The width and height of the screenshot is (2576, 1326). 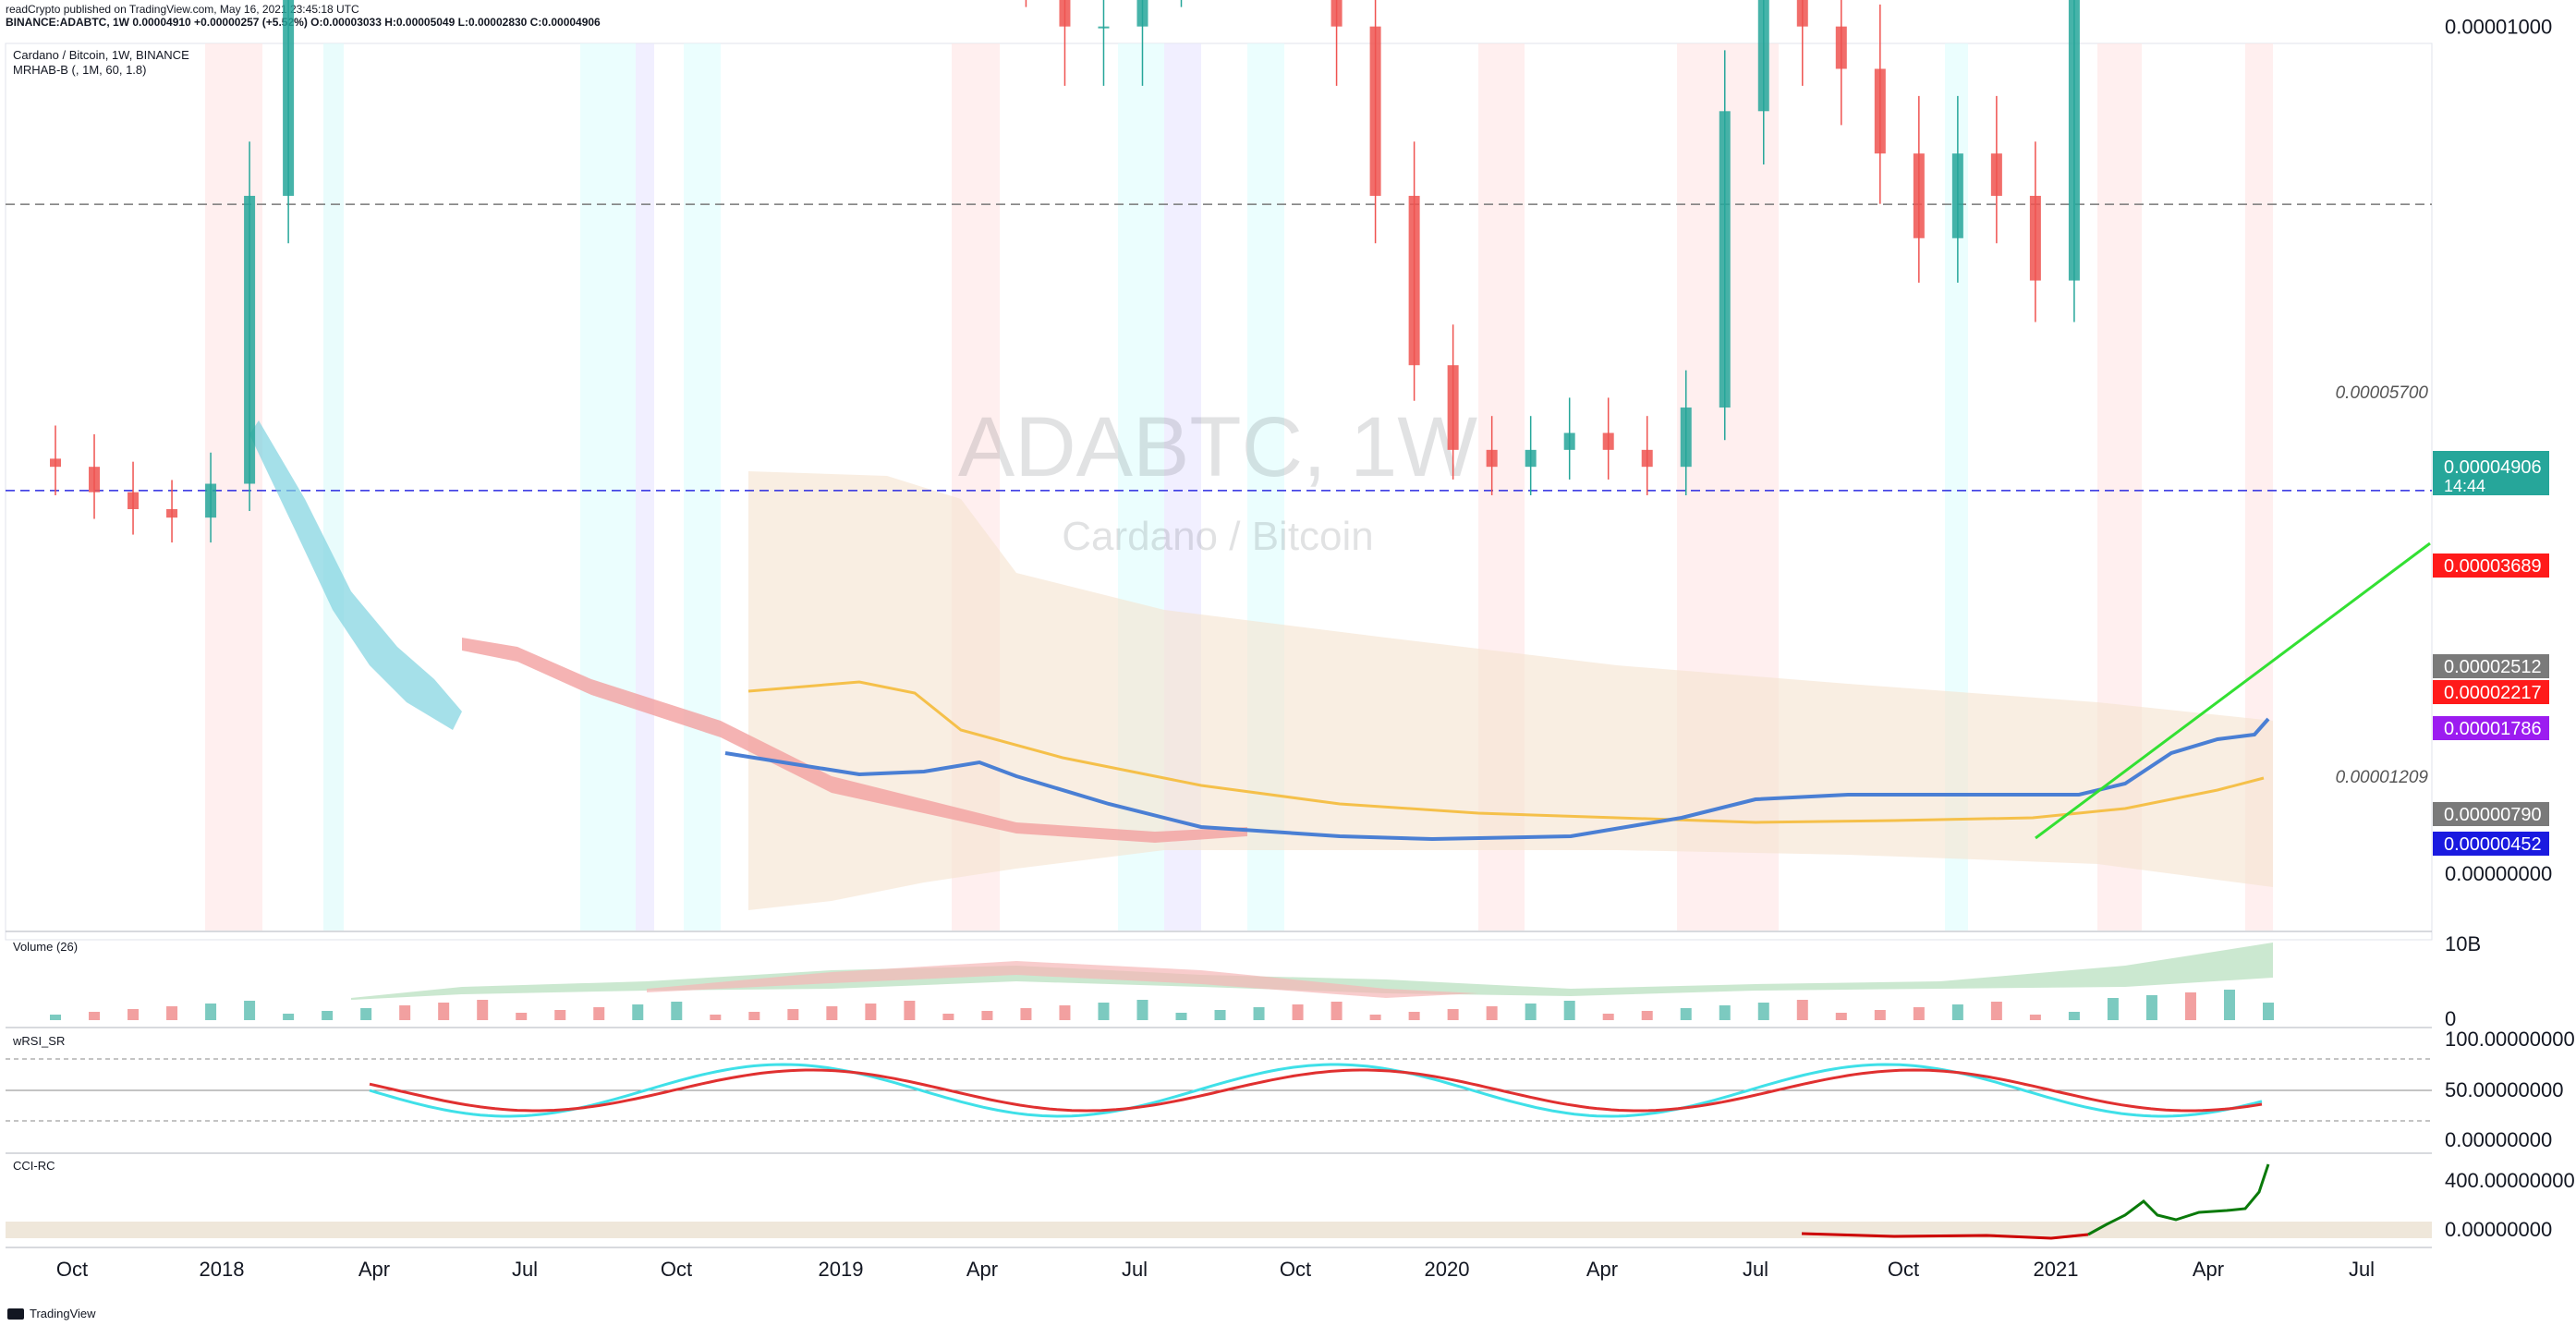 I want to click on band-purple, so click(x=645, y=487).